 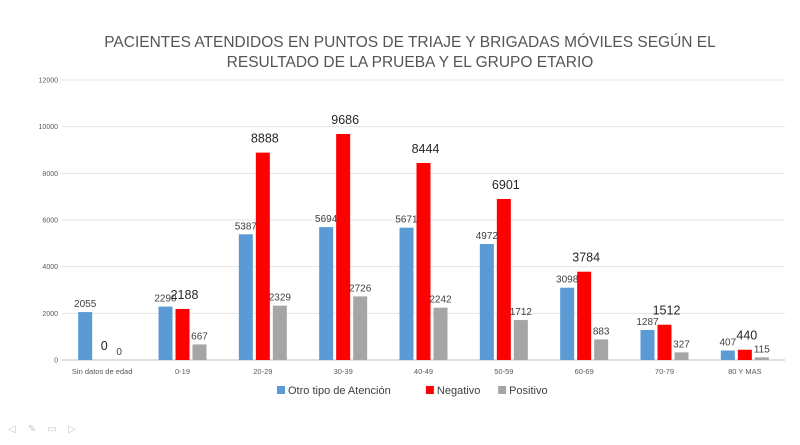 What do you see at coordinates (681, 344) in the screenshot?
I see `data-label: 327` at bounding box center [681, 344].